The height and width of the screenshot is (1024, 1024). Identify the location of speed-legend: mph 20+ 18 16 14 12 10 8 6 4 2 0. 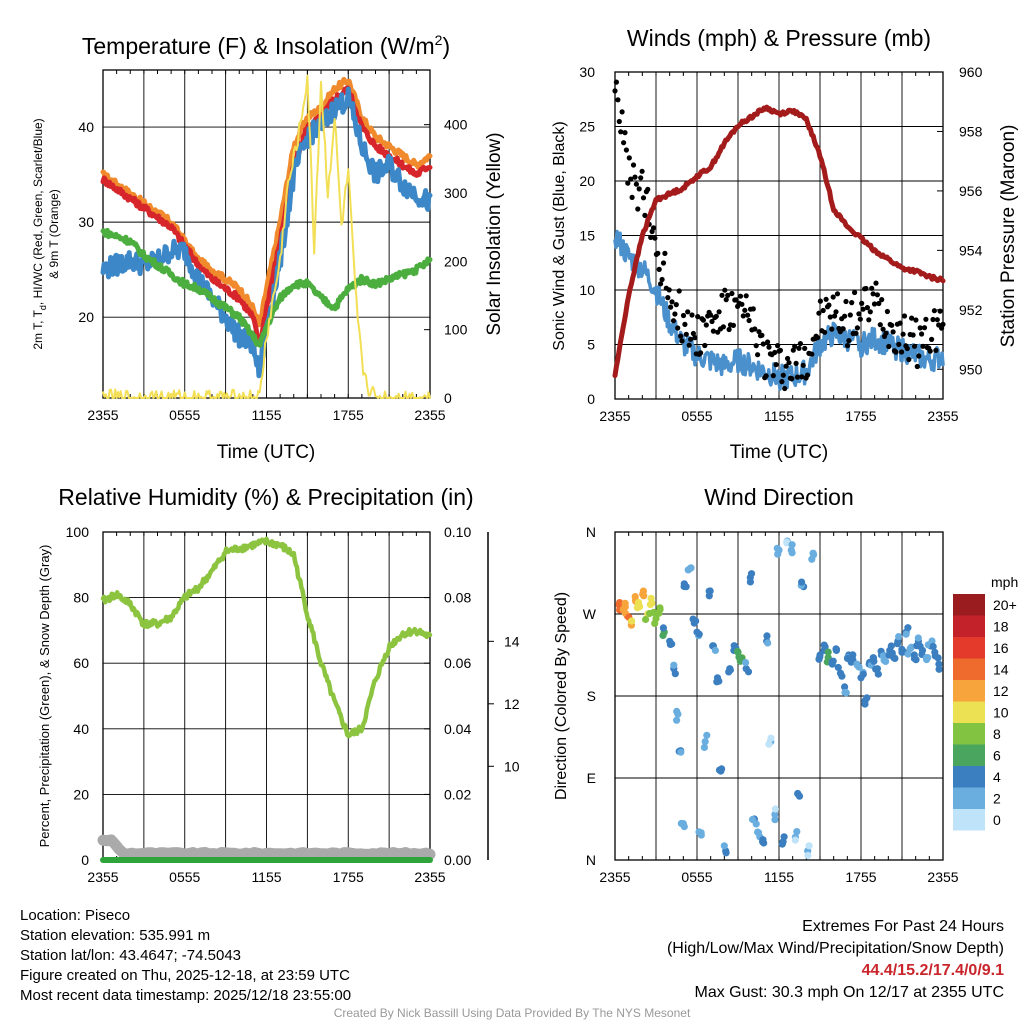
(985, 702).